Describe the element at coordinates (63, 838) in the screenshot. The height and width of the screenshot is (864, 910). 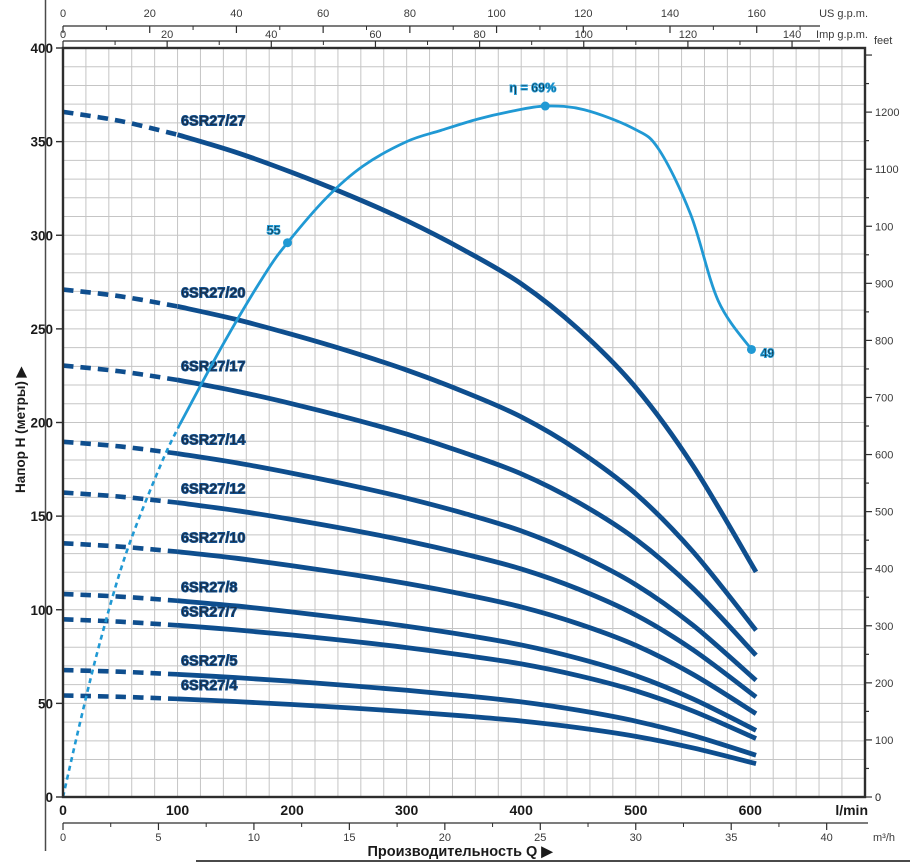
I see `m3h-tick-label: 0` at that location.